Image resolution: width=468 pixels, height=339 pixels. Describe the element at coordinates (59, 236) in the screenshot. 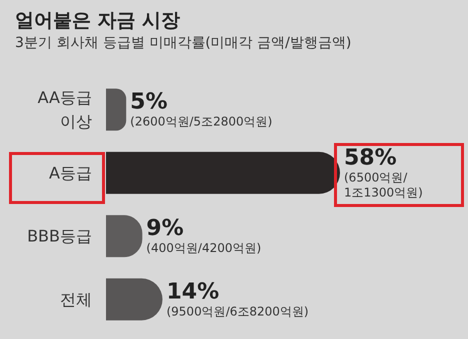

I see `y-tick-label: BBB등급` at that location.